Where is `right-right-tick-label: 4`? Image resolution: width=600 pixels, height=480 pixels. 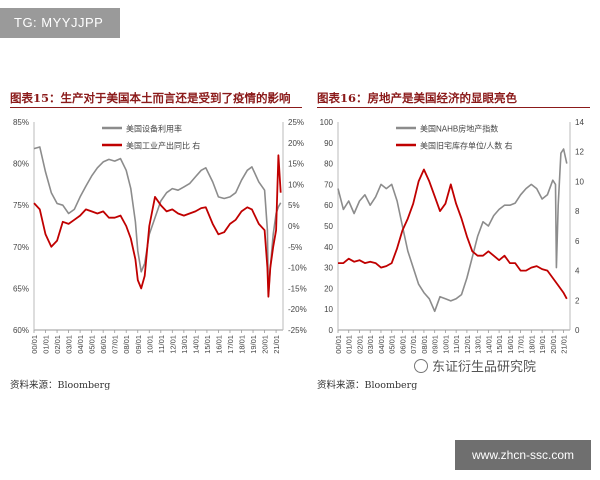 right-right-tick-label: 4 is located at coordinates (577, 271).